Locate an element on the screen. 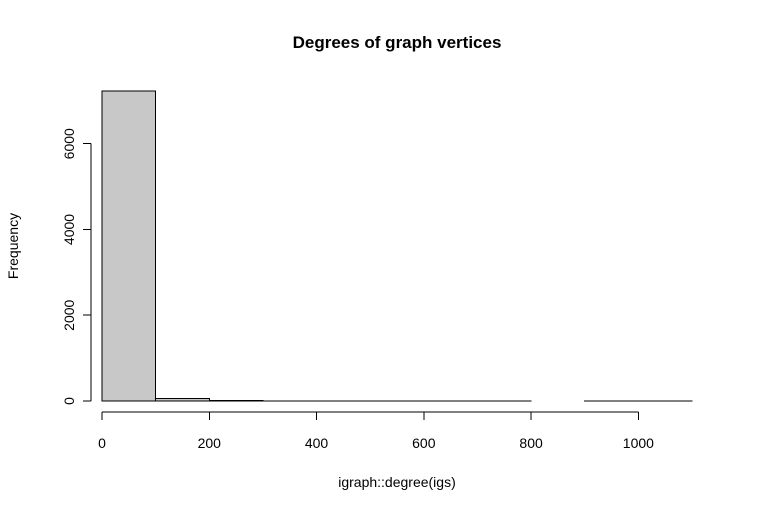 The height and width of the screenshot is (511, 757). x-tick-label: 1000 is located at coordinates (638, 443).